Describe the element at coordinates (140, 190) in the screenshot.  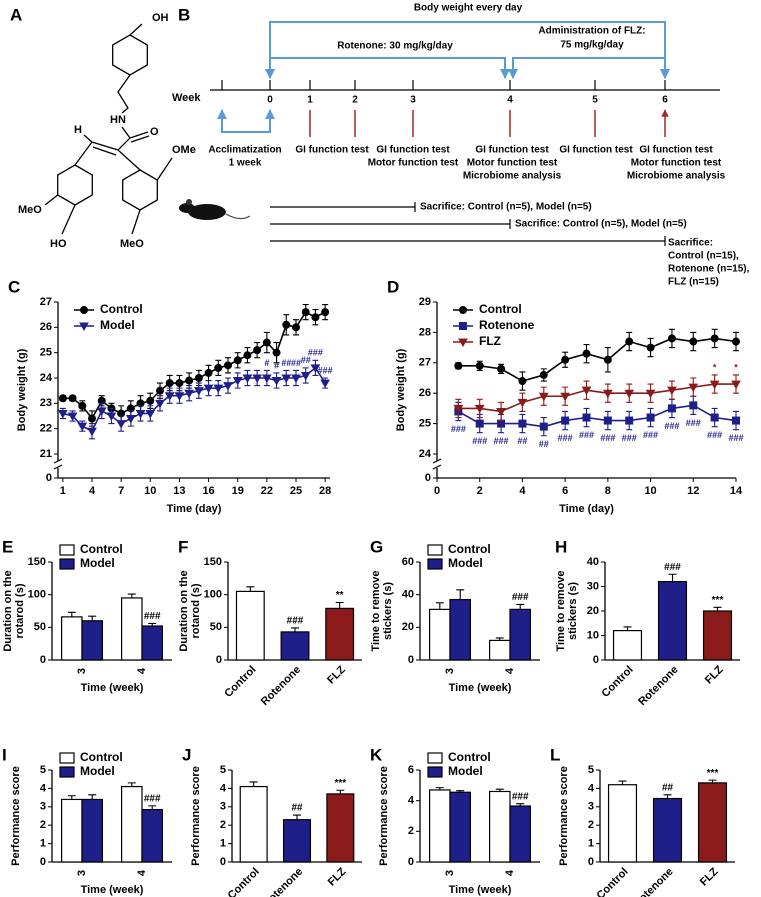
I see `ring` at that location.